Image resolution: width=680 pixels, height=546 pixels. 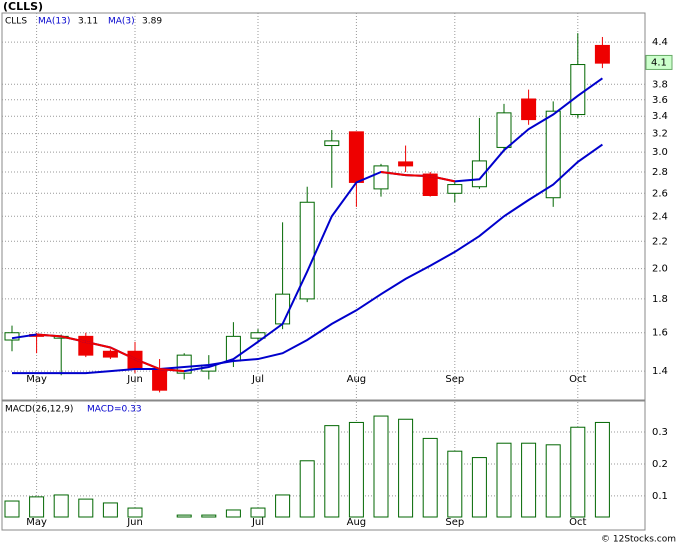 I want to click on legend-symbol: CLLS, so click(x=16, y=22).